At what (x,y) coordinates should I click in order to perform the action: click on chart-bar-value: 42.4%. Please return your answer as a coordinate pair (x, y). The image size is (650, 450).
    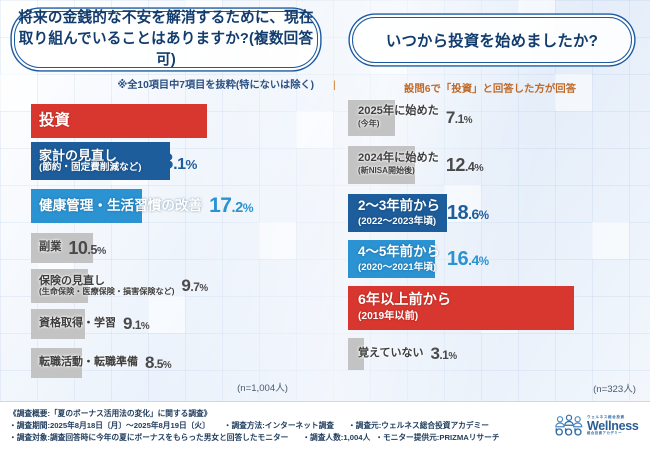
    Looking at the image, I should click on (484, 308).